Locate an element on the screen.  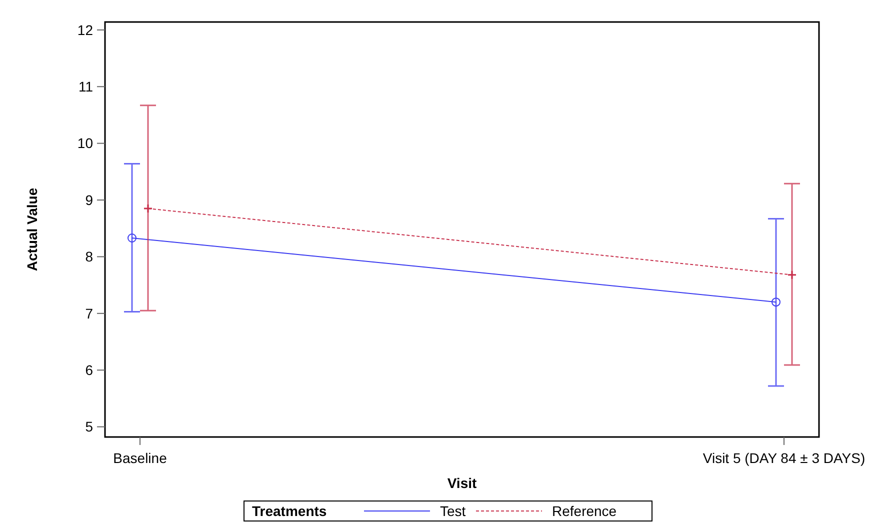
y-tick-label: 10 is located at coordinates (85, 143).